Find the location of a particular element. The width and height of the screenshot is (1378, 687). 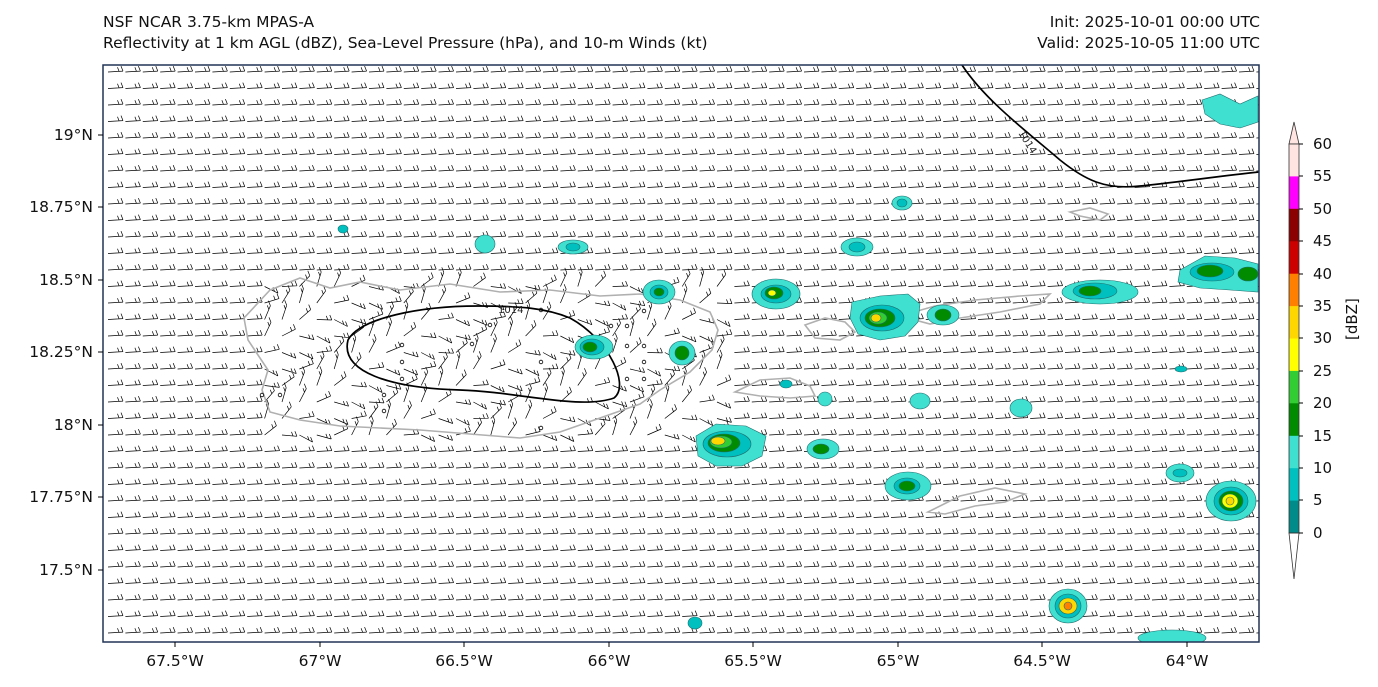

lon-label-66: 66°W is located at coordinates (609, 661).